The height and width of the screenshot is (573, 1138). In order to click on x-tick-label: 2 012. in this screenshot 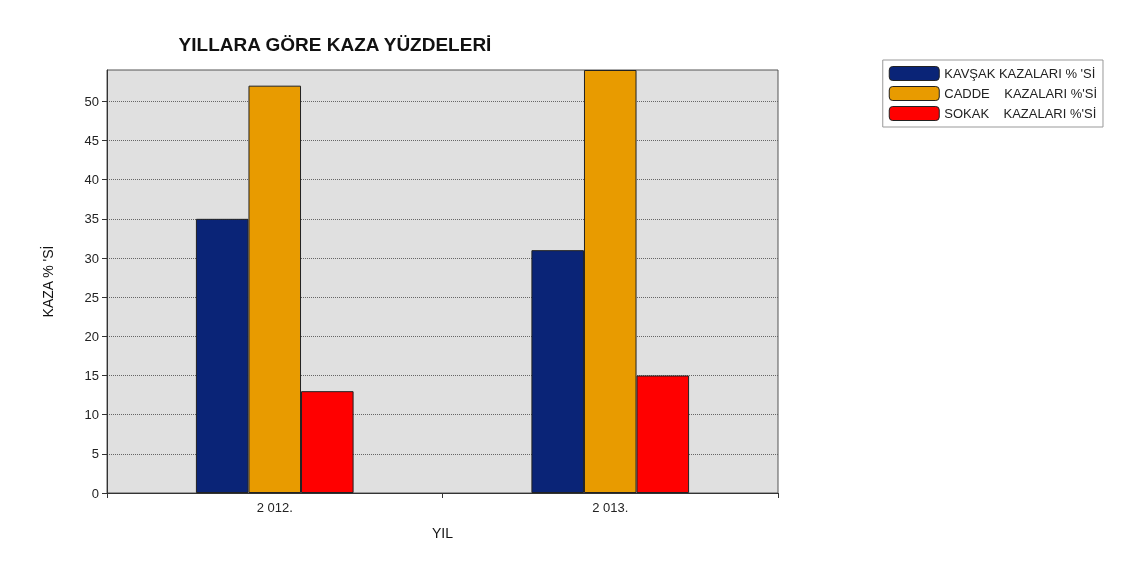, I will do `click(274, 507)`.